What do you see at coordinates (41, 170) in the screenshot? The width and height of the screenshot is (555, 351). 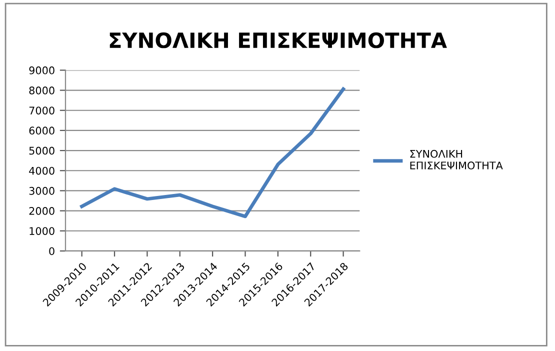 I see `y-tick-label: 4000` at bounding box center [41, 170].